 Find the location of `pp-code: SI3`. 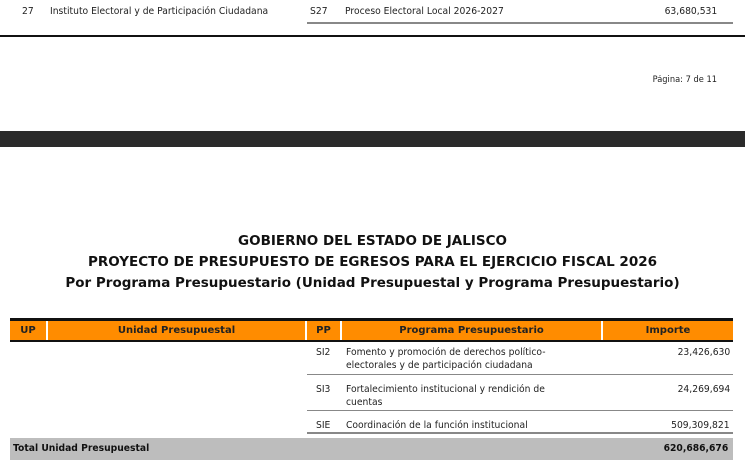

pp-code: SI3 is located at coordinates (323, 389).